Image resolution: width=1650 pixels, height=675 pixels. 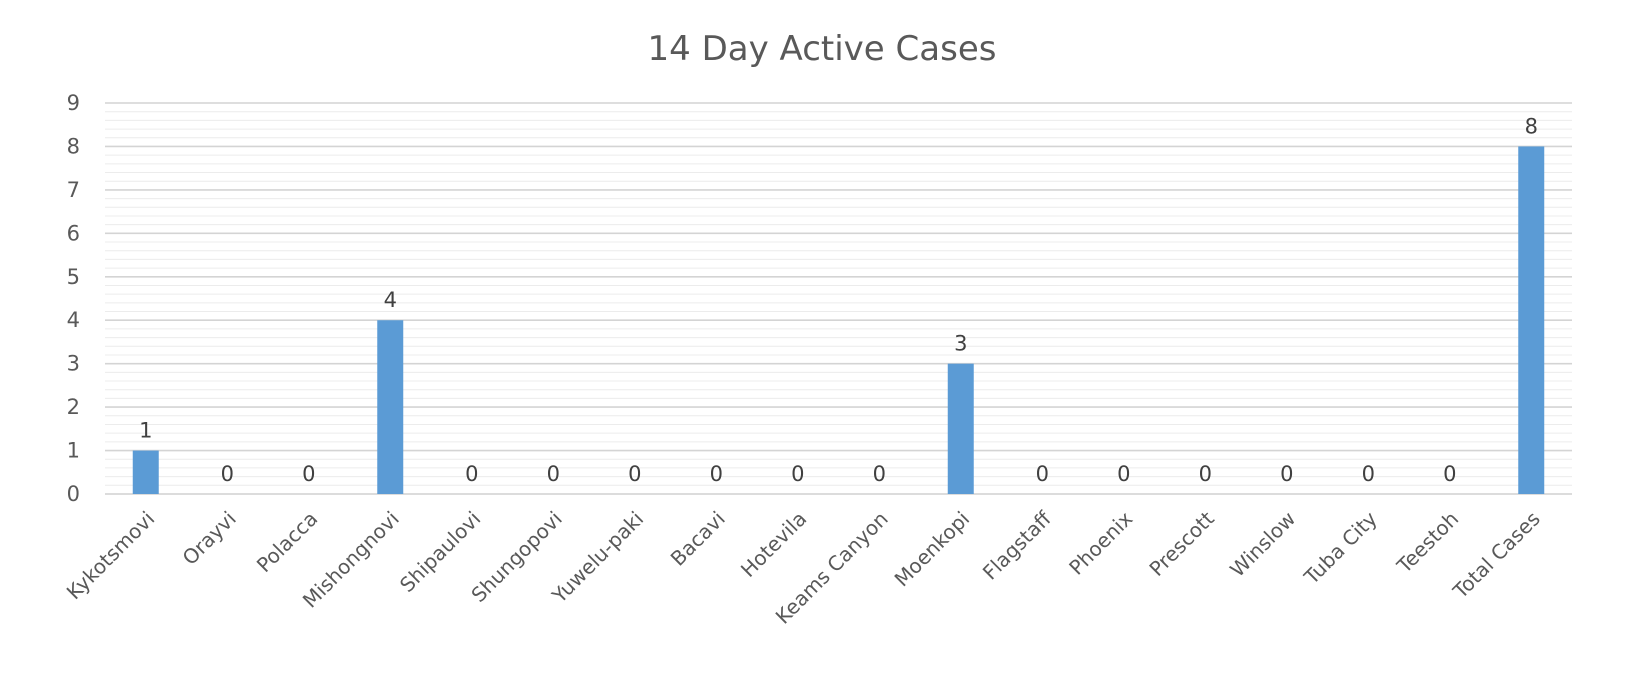 I want to click on y-tick-label: 8, so click(x=73, y=146).